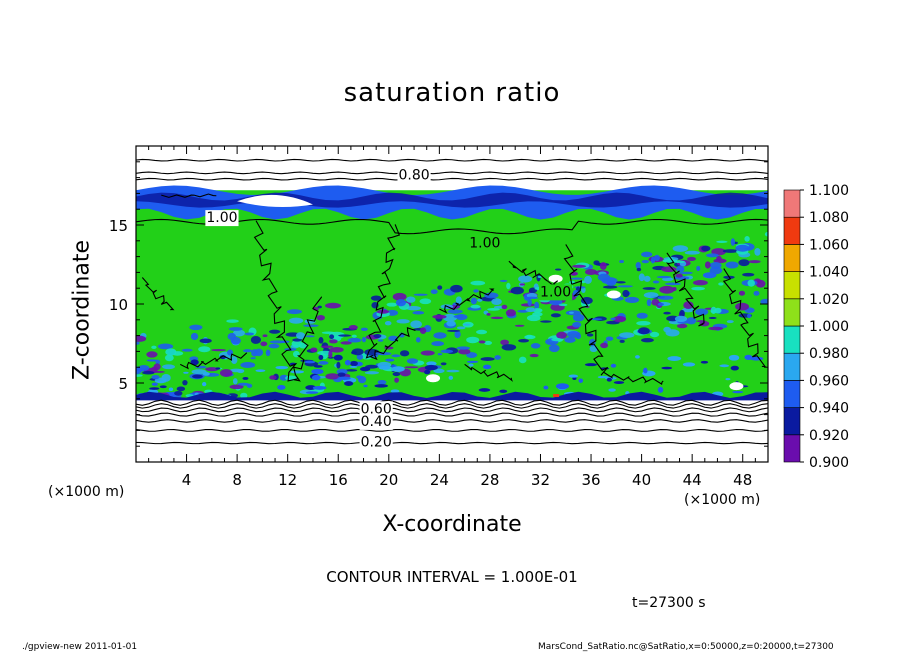 This screenshot has height=654, width=904. Describe the element at coordinates (237, 480) in the screenshot. I see `x-tick-label: 8` at that location.